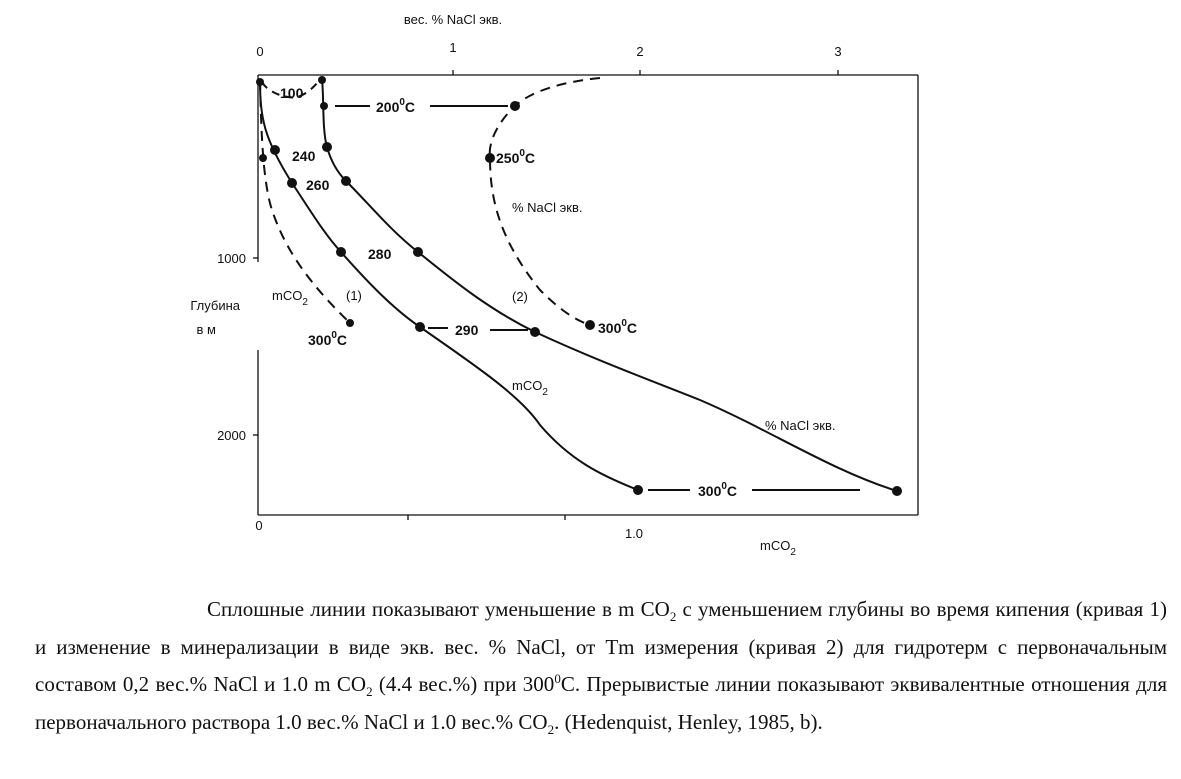 The height and width of the screenshot is (779, 1181). Describe the element at coordinates (453, 19) in the screenshot. I see `top-axis-title: вес. % NaCl экв.` at that location.